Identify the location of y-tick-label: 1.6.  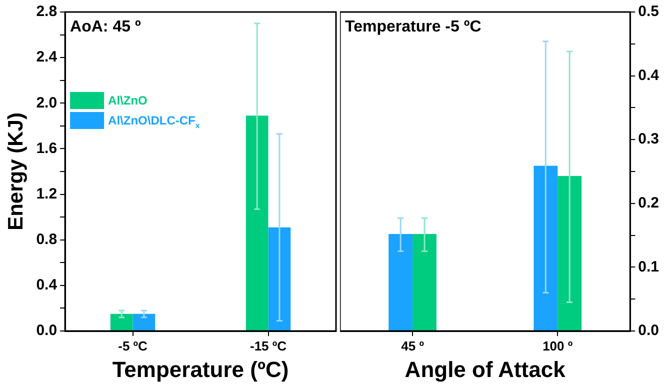
(47, 148).